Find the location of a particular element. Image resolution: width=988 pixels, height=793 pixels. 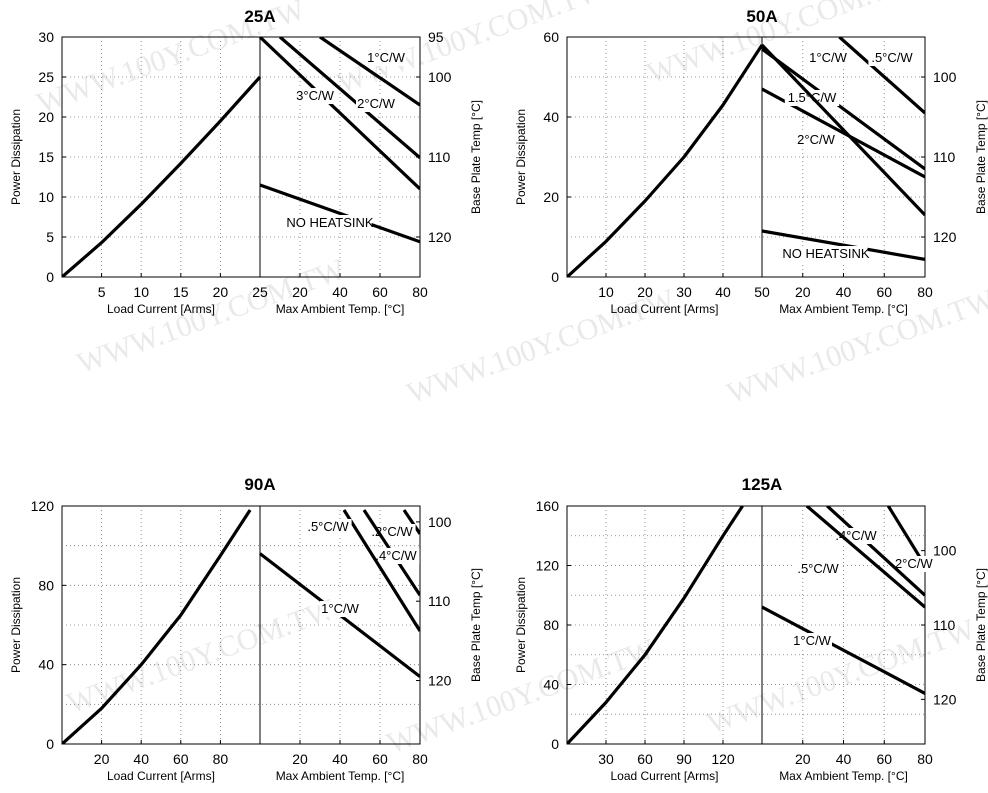

curve-label: NO HEATSINK is located at coordinates (825, 253).